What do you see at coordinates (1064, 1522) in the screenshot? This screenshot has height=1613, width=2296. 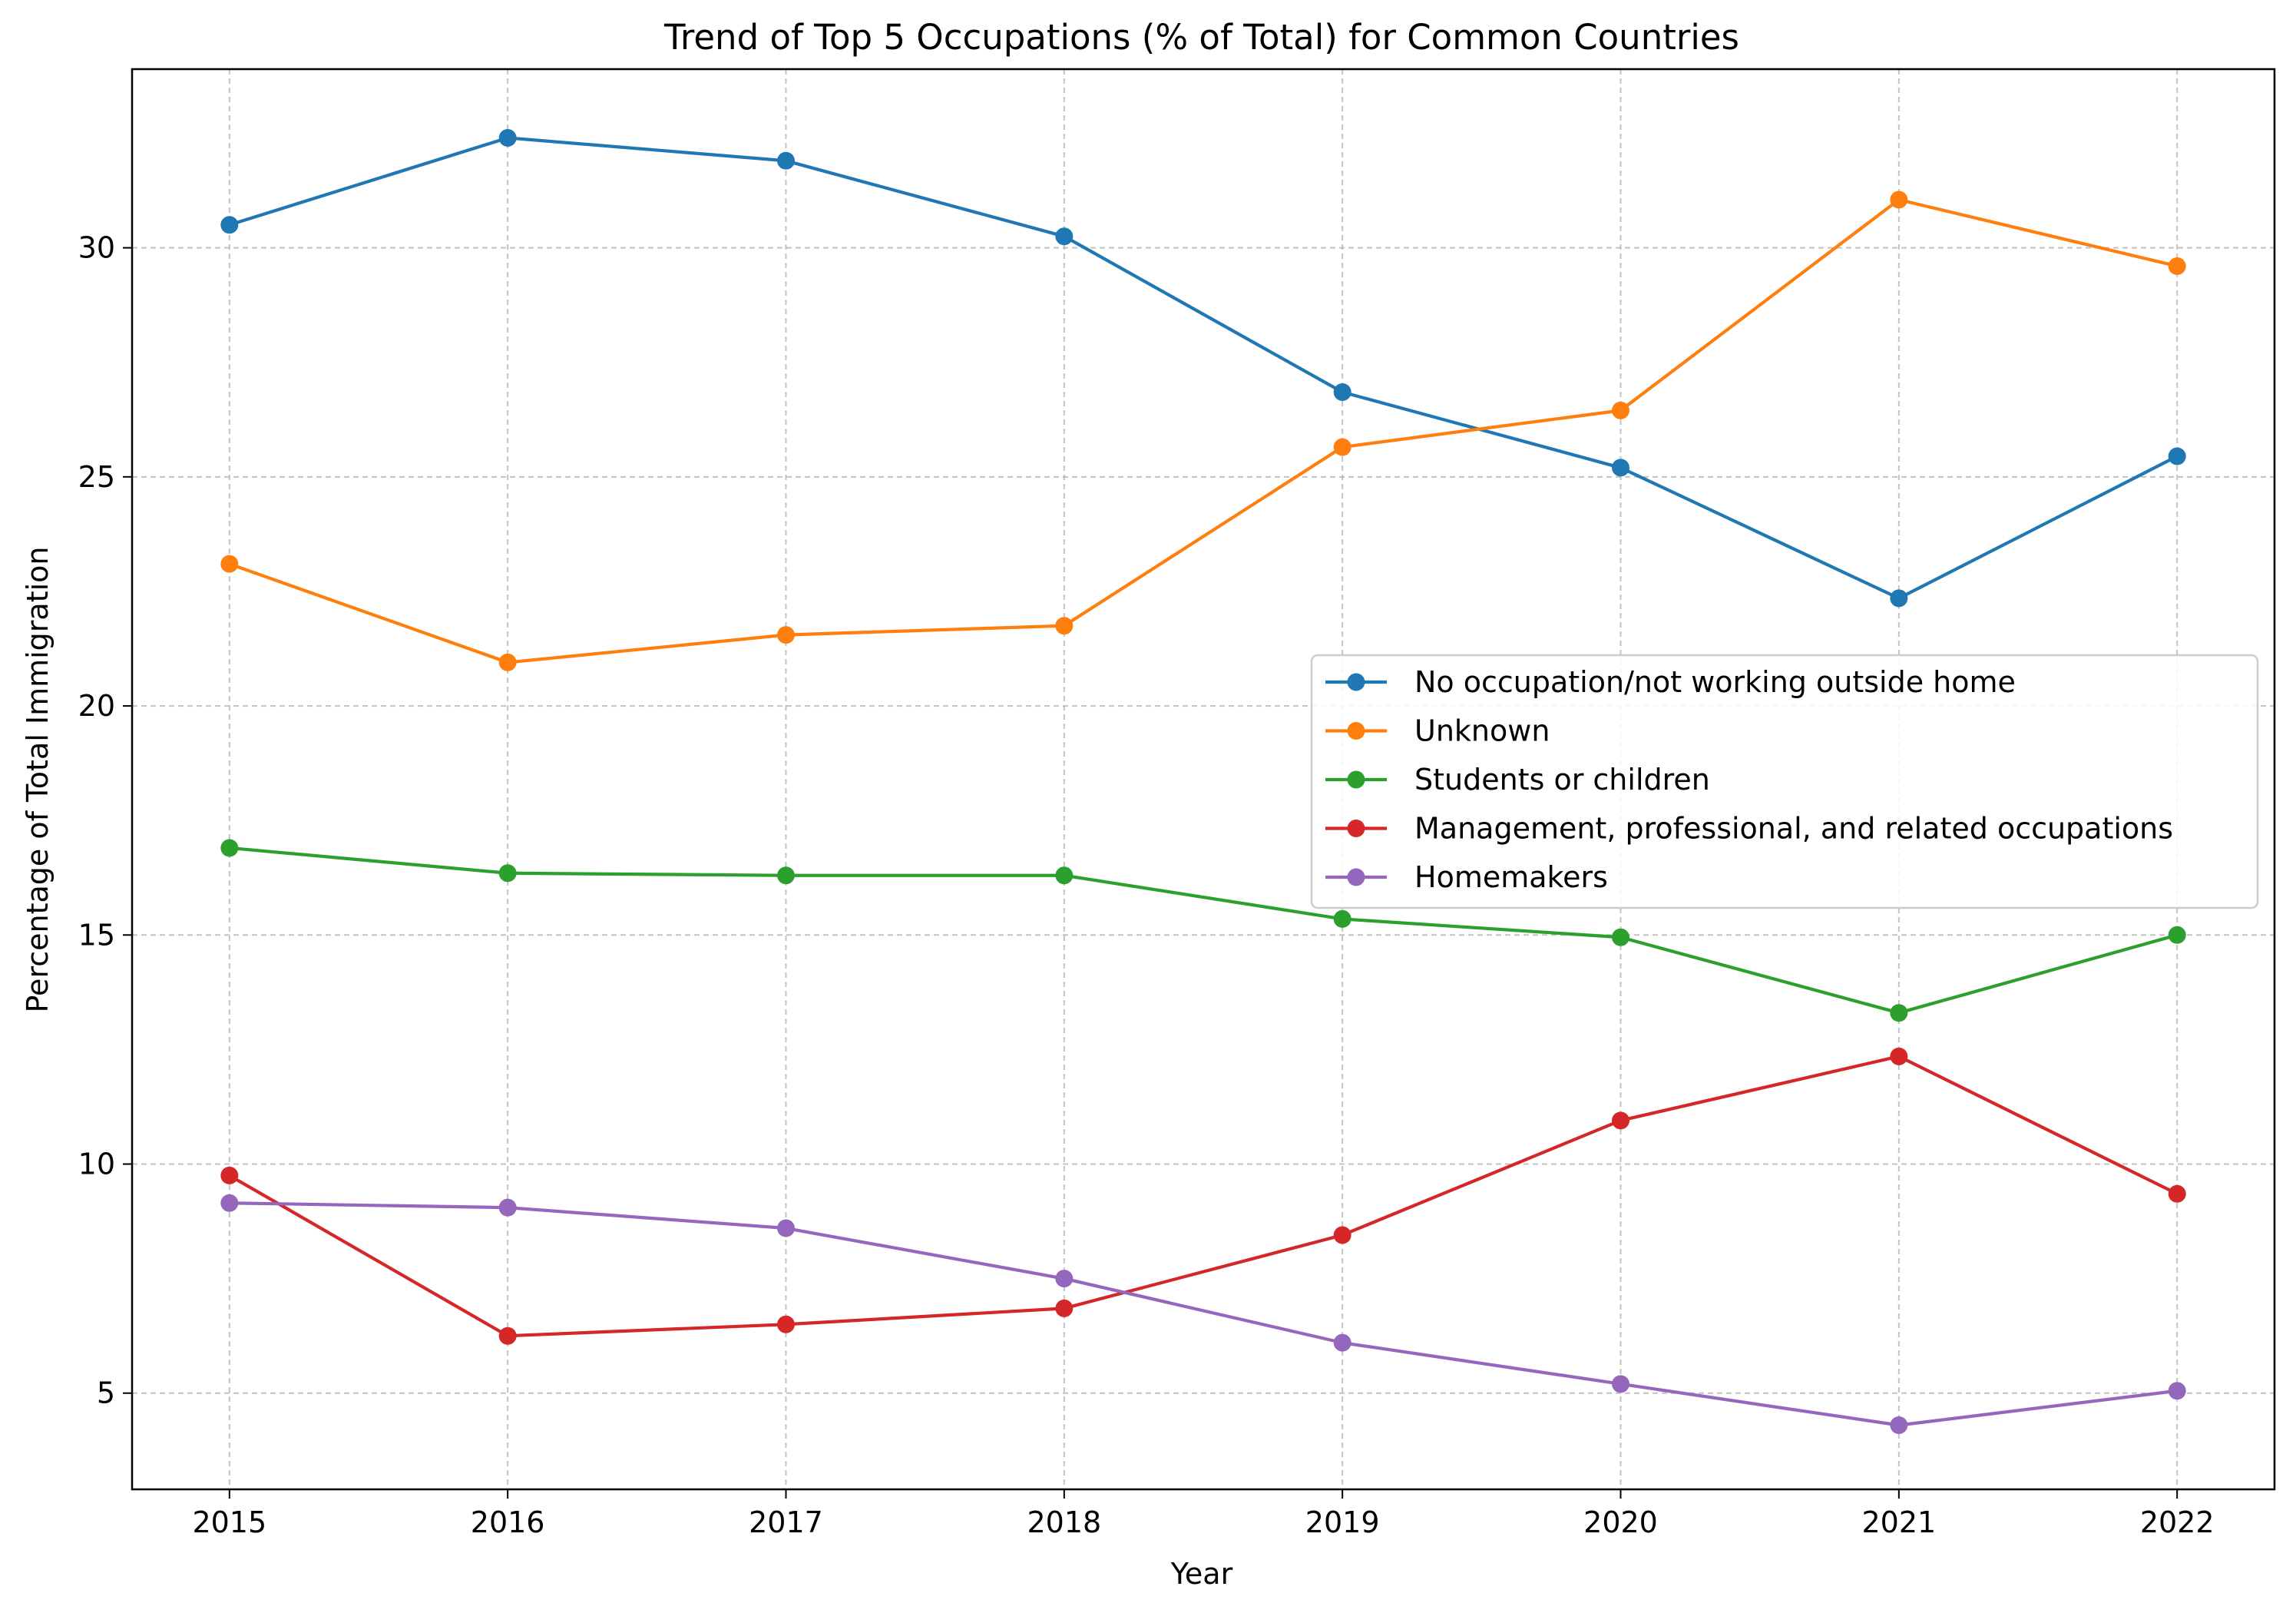 I see `x-tick-label: 2018` at bounding box center [1064, 1522].